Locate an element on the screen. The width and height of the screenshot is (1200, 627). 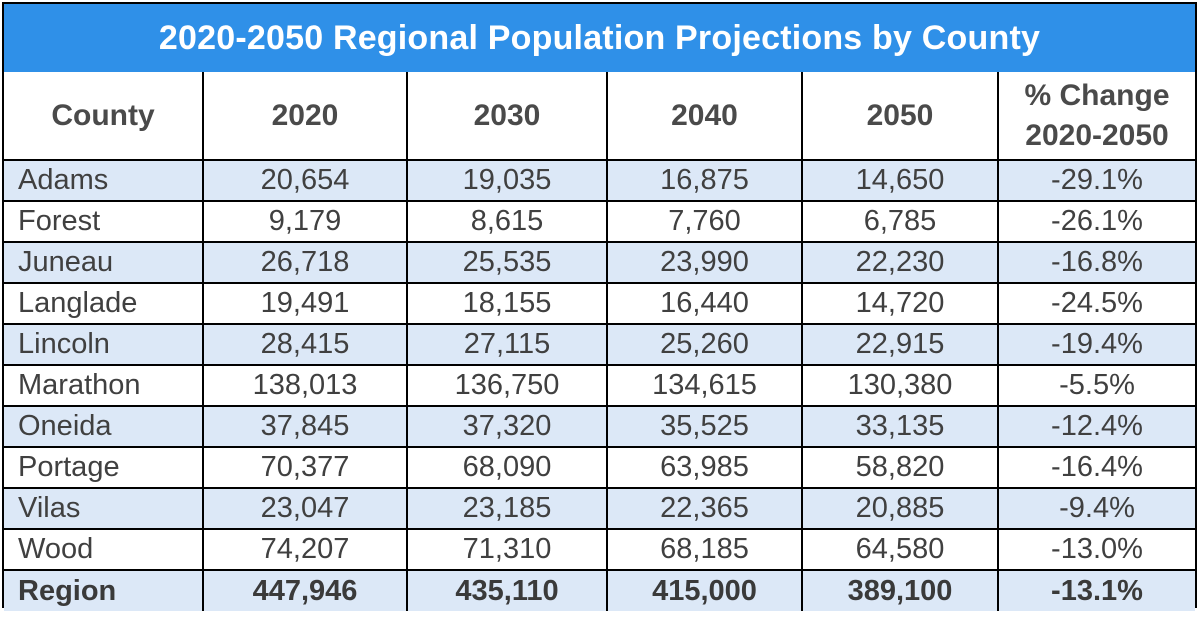
cell-y2020: 28,415 is located at coordinates (305, 344).